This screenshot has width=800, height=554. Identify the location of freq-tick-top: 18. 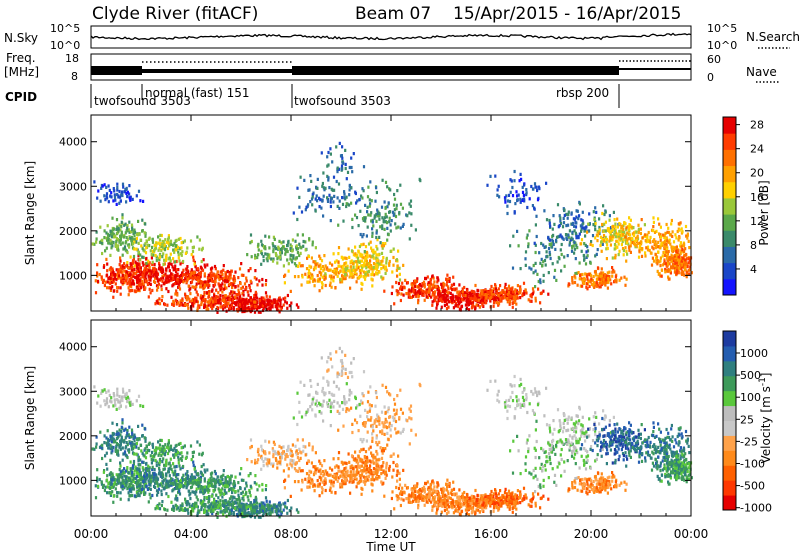
(72, 58).